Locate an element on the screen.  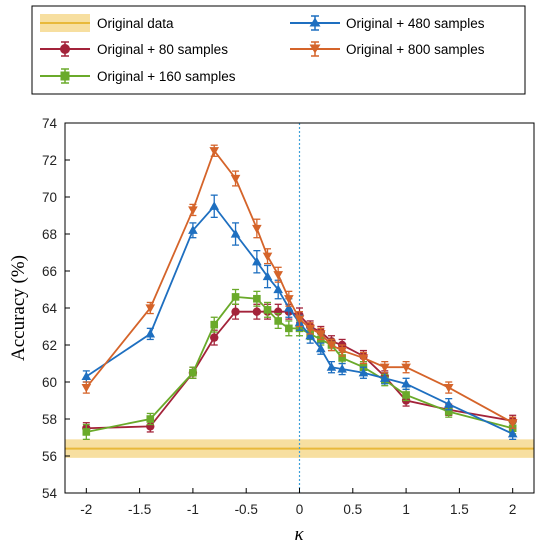
x-axis-title: κ is located at coordinates (299, 534).